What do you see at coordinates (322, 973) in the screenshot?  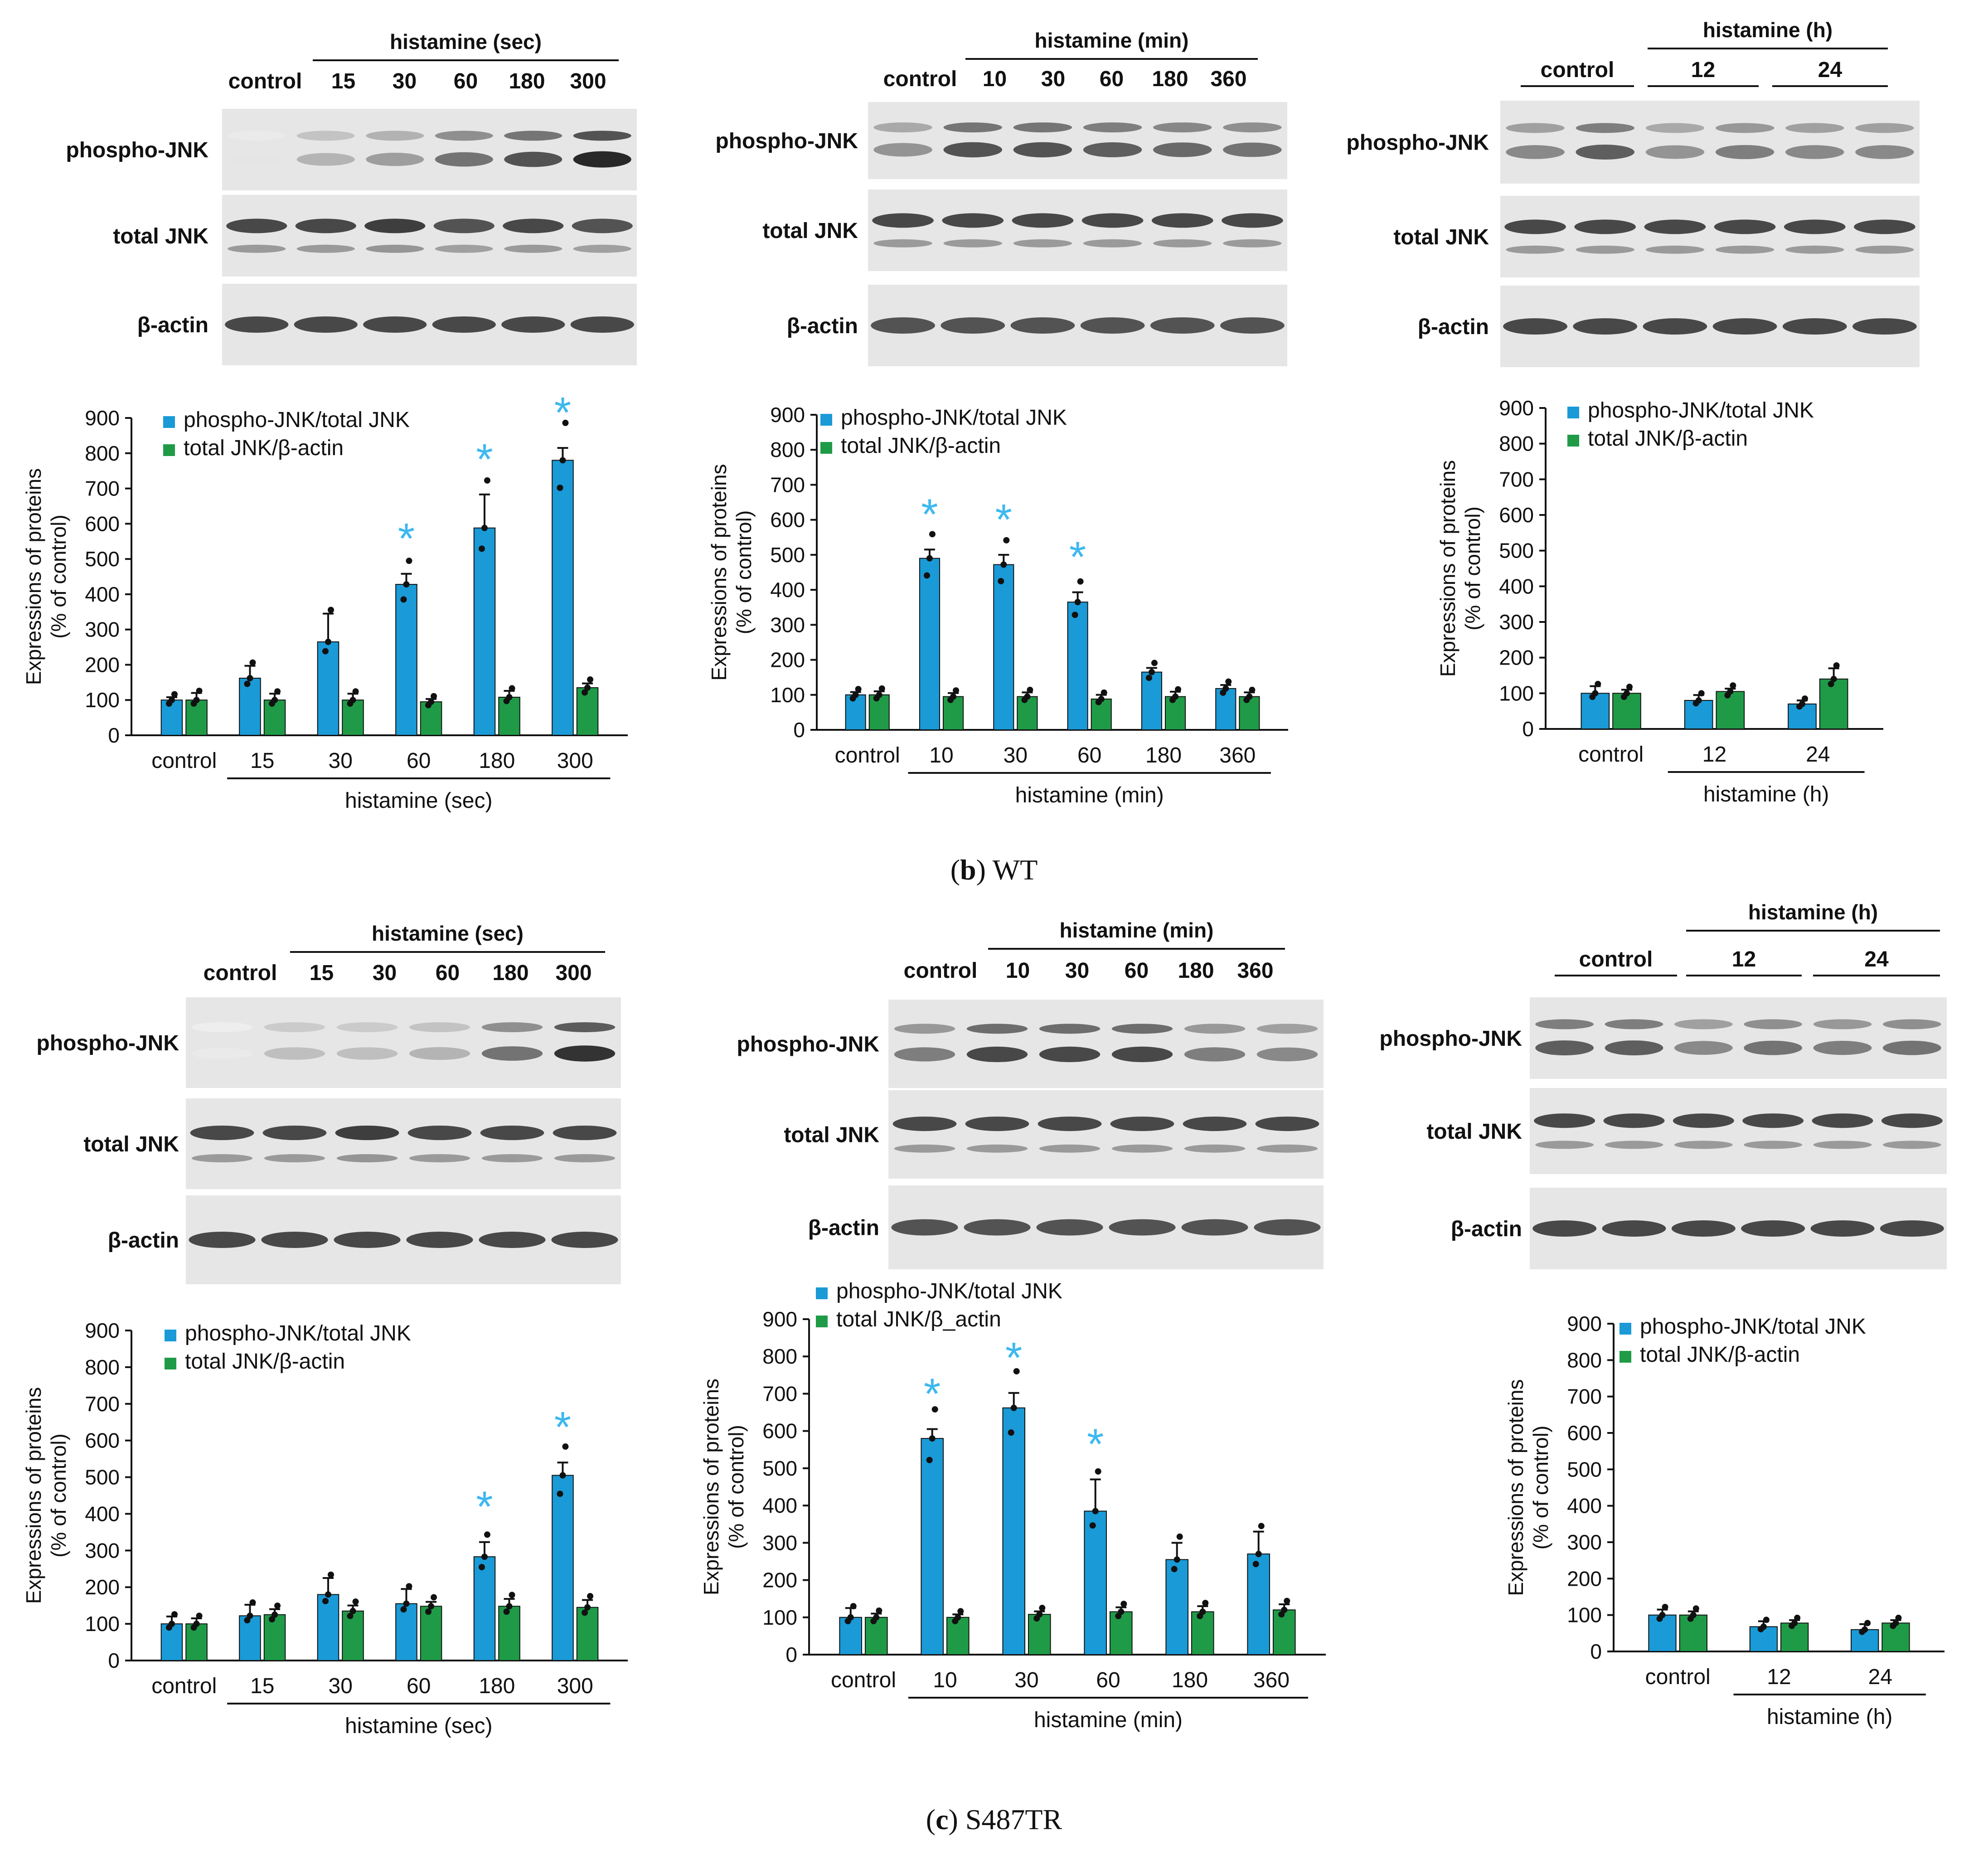 I see `blot-lane-label: 15` at bounding box center [322, 973].